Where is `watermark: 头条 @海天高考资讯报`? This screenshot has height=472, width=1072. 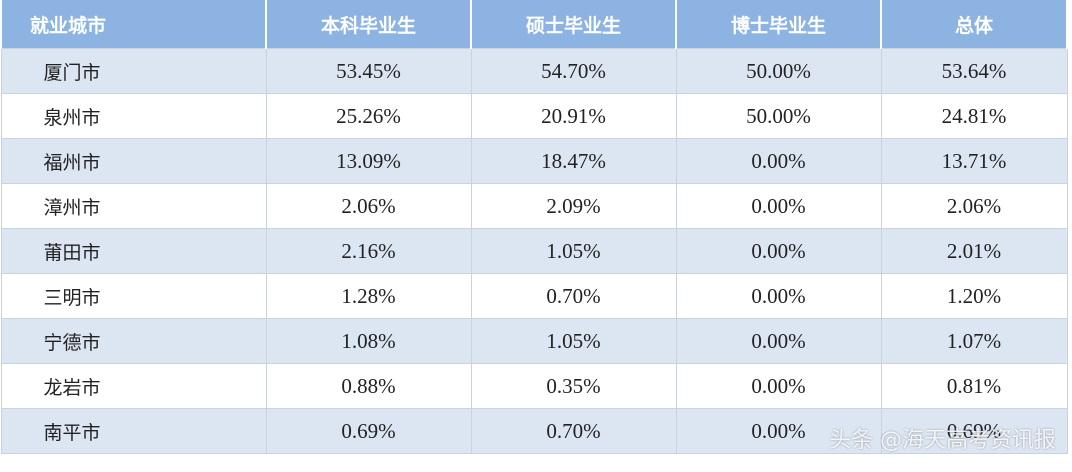
watermark: 头条 @海天高考资讯报 is located at coordinates (942, 440).